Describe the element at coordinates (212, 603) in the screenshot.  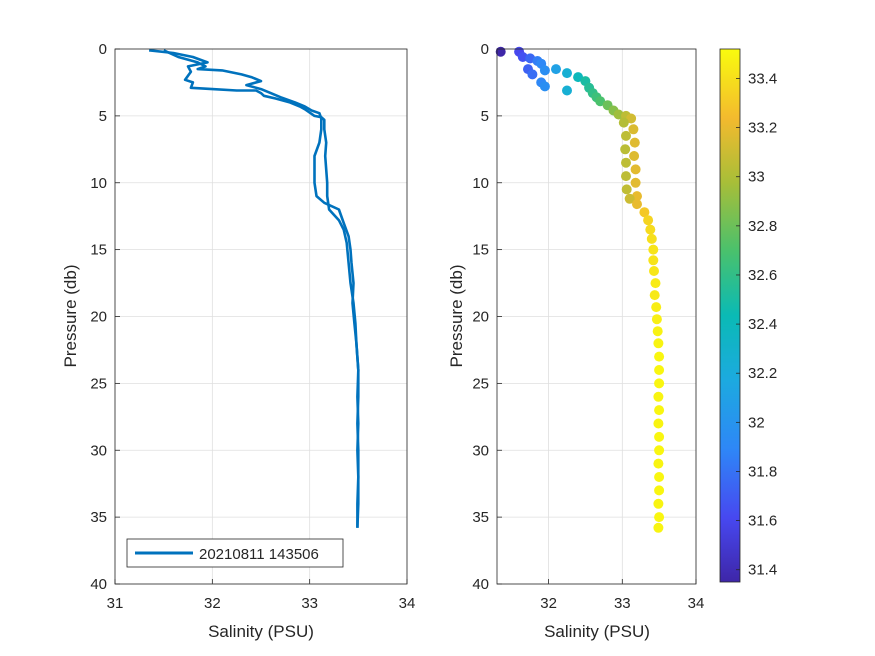
I see `x-tick-label-left: 32` at that location.